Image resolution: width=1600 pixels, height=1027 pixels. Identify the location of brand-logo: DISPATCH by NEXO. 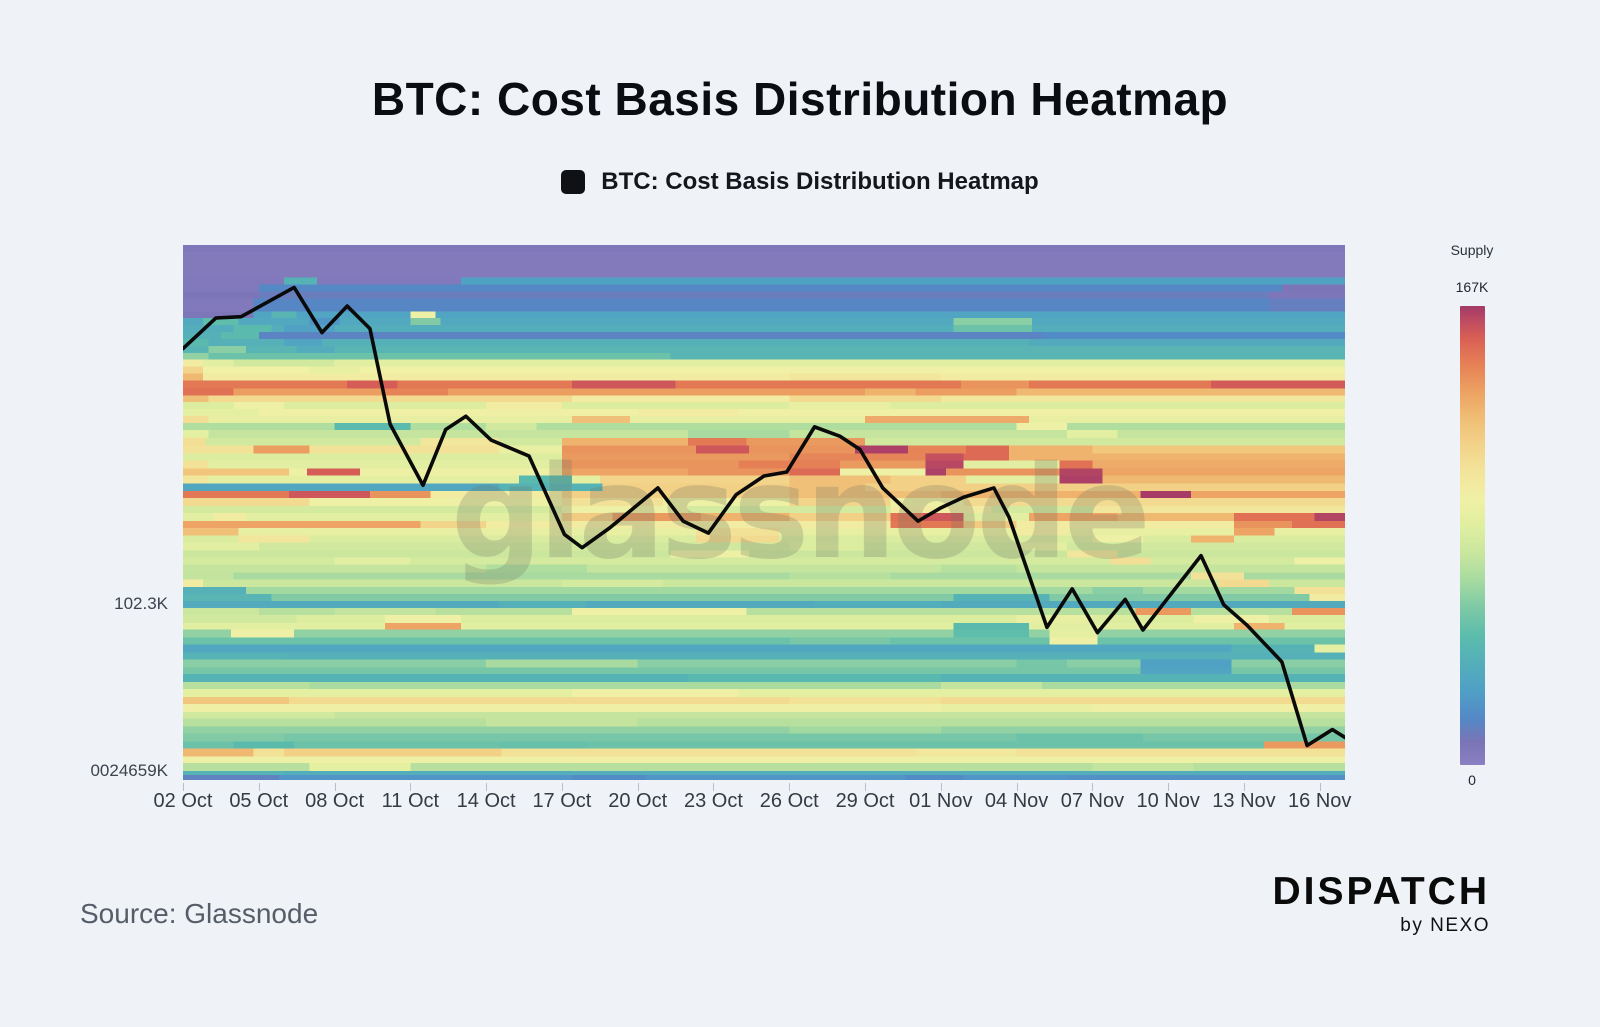
(1381, 904).